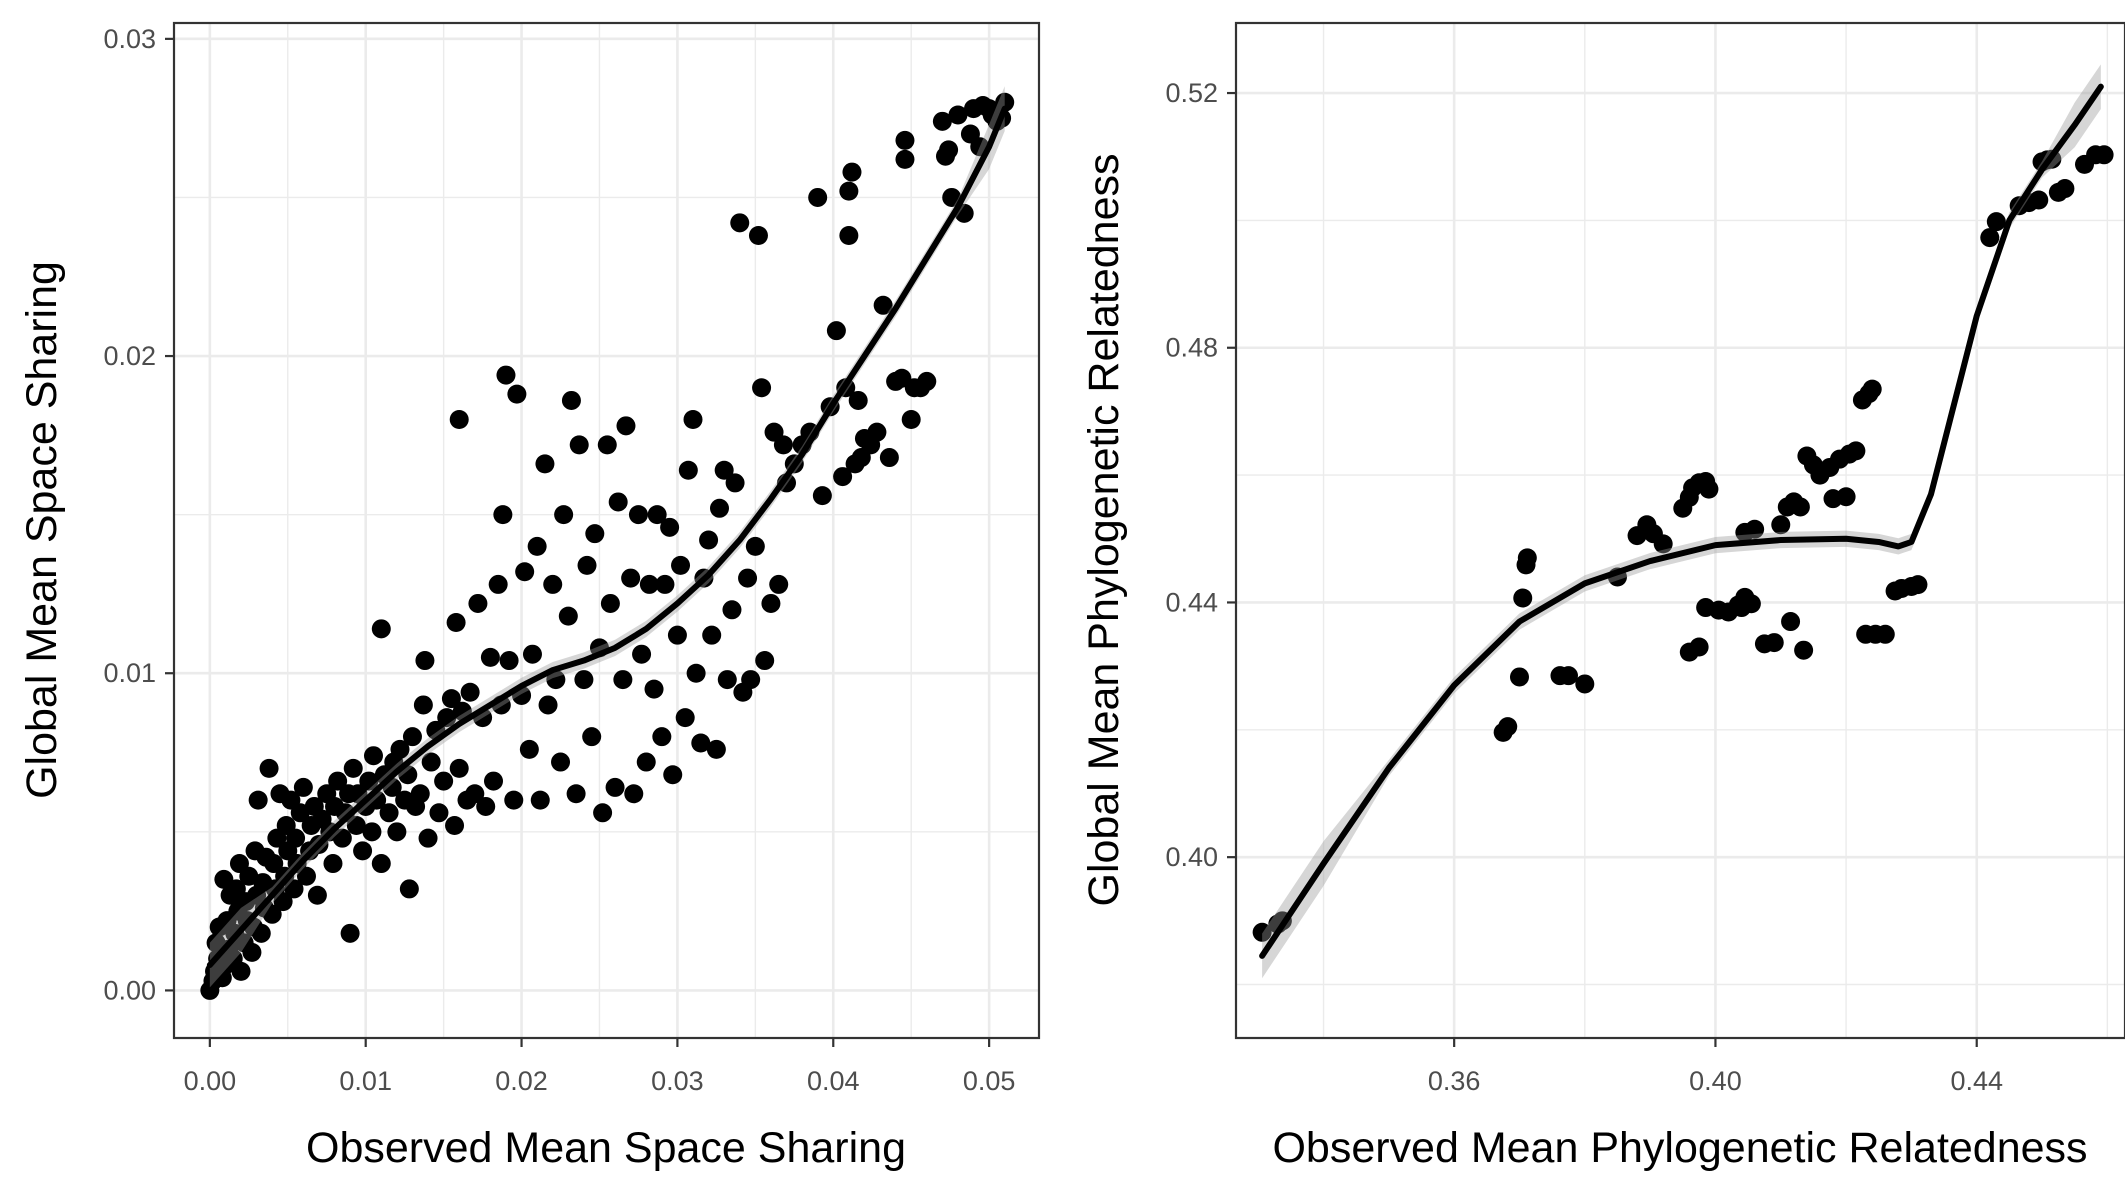 Image resolution: width=2125 pixels, height=1186 pixels. I want to click on x-tick-label: 0.36, so click(1454, 1081).